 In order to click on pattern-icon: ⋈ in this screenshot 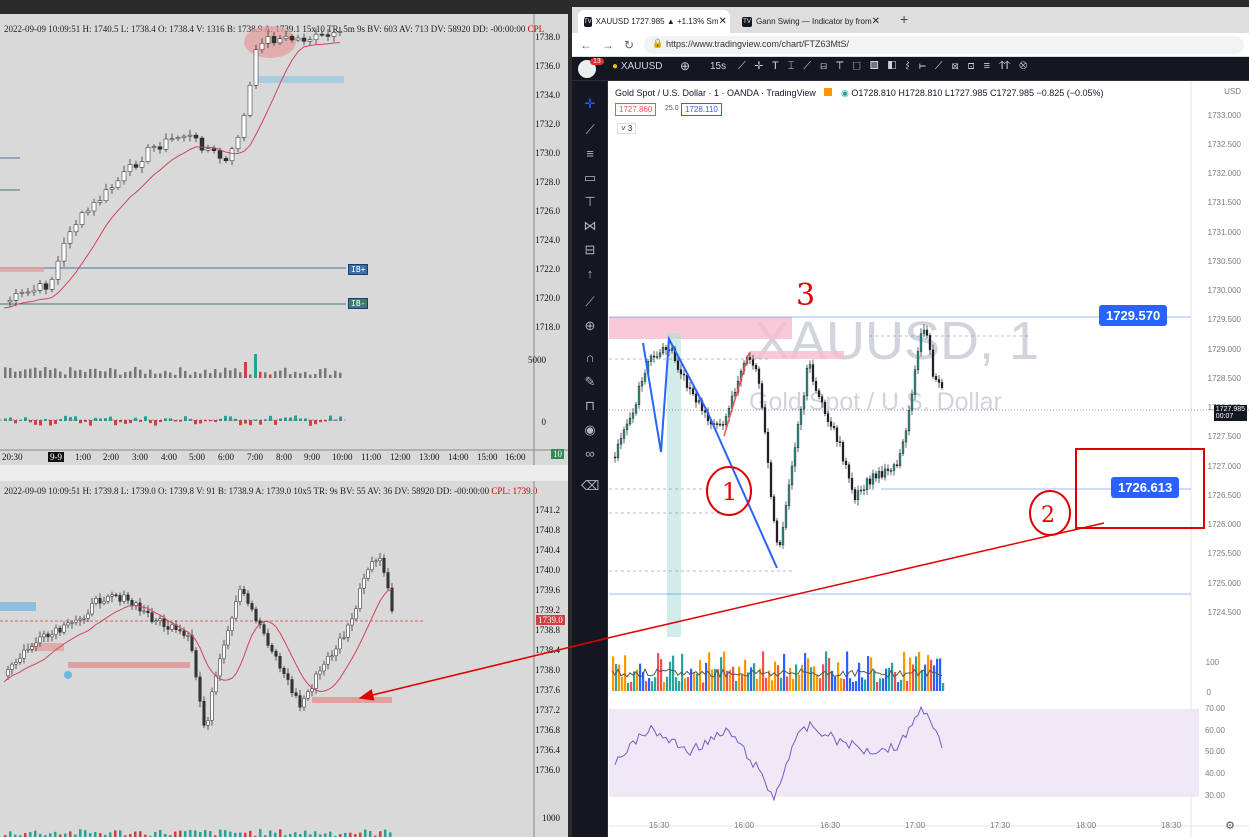, I will do `click(590, 225)`.